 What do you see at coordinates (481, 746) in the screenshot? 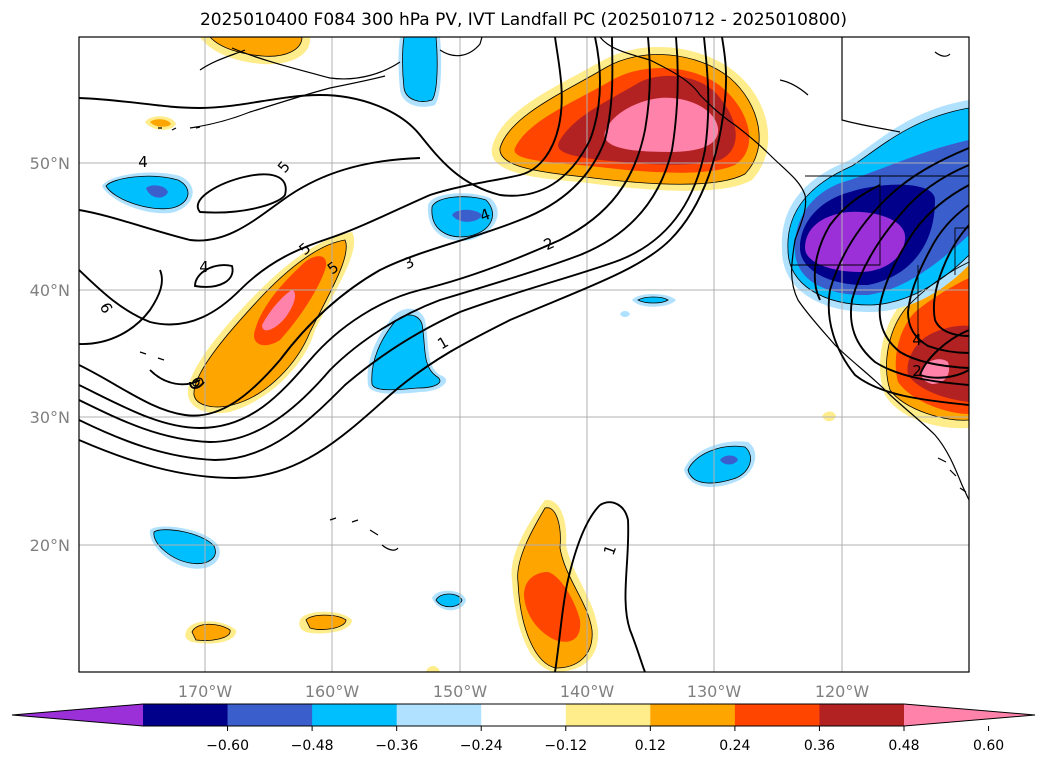
I see `colorbar-tick-label: −0.24` at bounding box center [481, 746].